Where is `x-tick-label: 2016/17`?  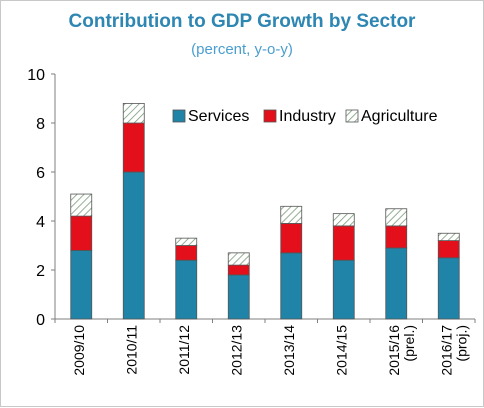 x-tick-label: 2016/17 is located at coordinates (446, 350).